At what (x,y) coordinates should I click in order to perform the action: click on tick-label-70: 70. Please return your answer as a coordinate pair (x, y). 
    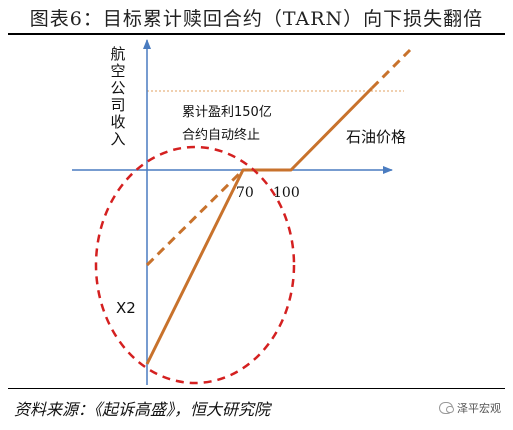
    Looking at the image, I should click on (245, 193).